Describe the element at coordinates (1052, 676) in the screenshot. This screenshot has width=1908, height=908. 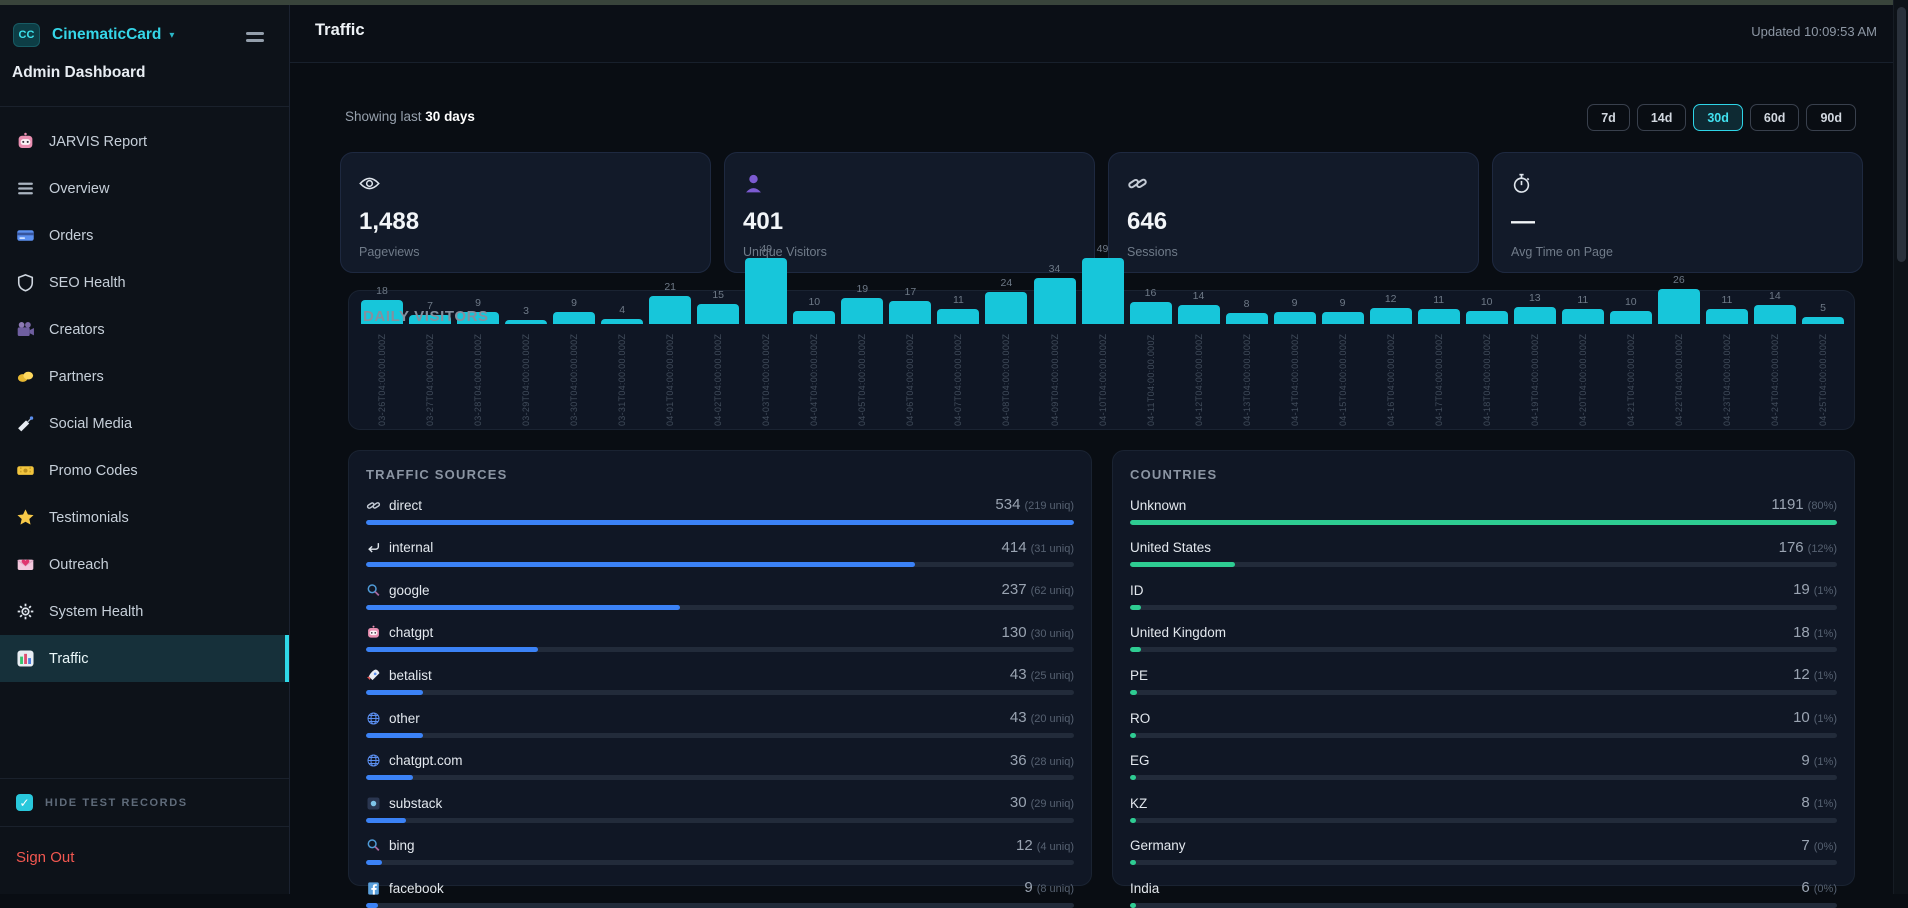
I see `row-sub-value: (25 uniq)` at that location.